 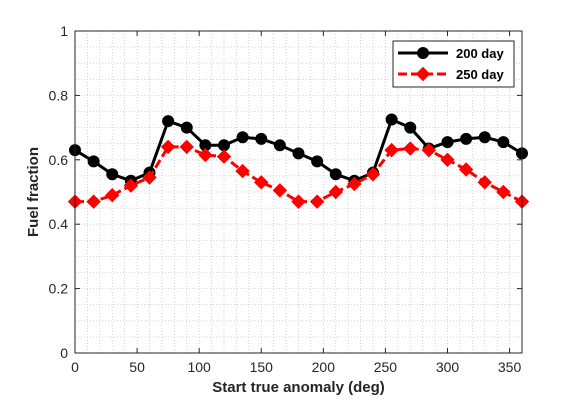 I want to click on legend-label: 200 day, so click(x=480, y=53).